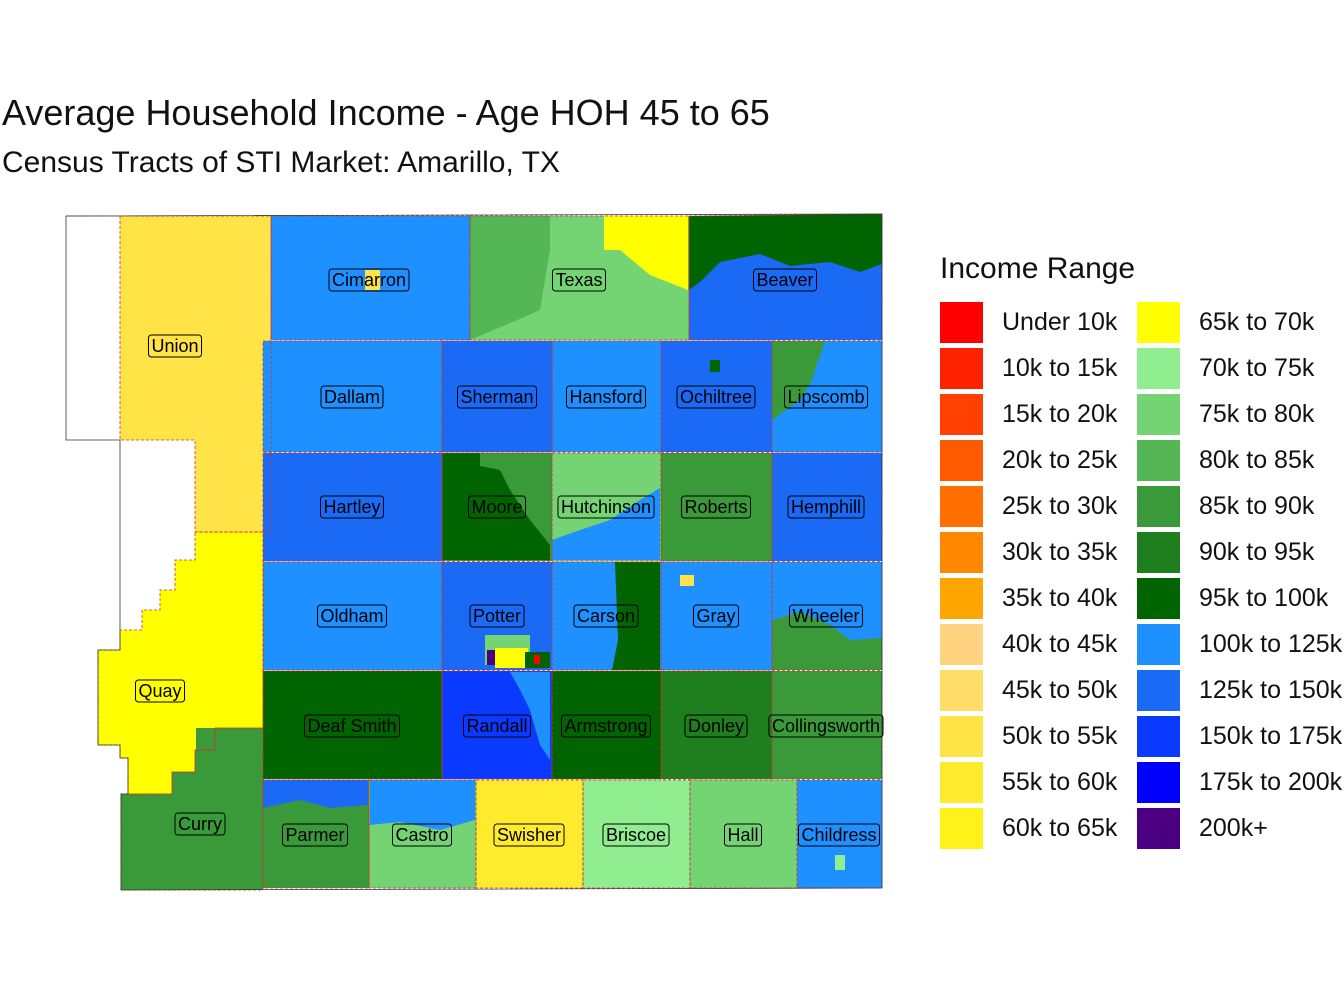 This screenshot has width=1344, height=1008. I want to click on county-ochiltree, so click(716, 396).